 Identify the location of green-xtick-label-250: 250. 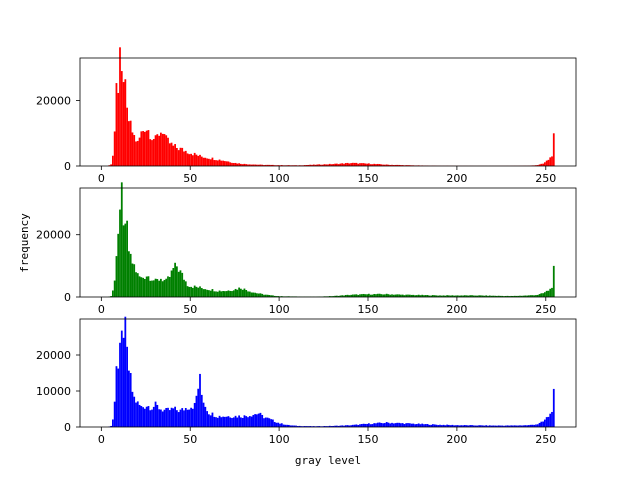
(545, 309).